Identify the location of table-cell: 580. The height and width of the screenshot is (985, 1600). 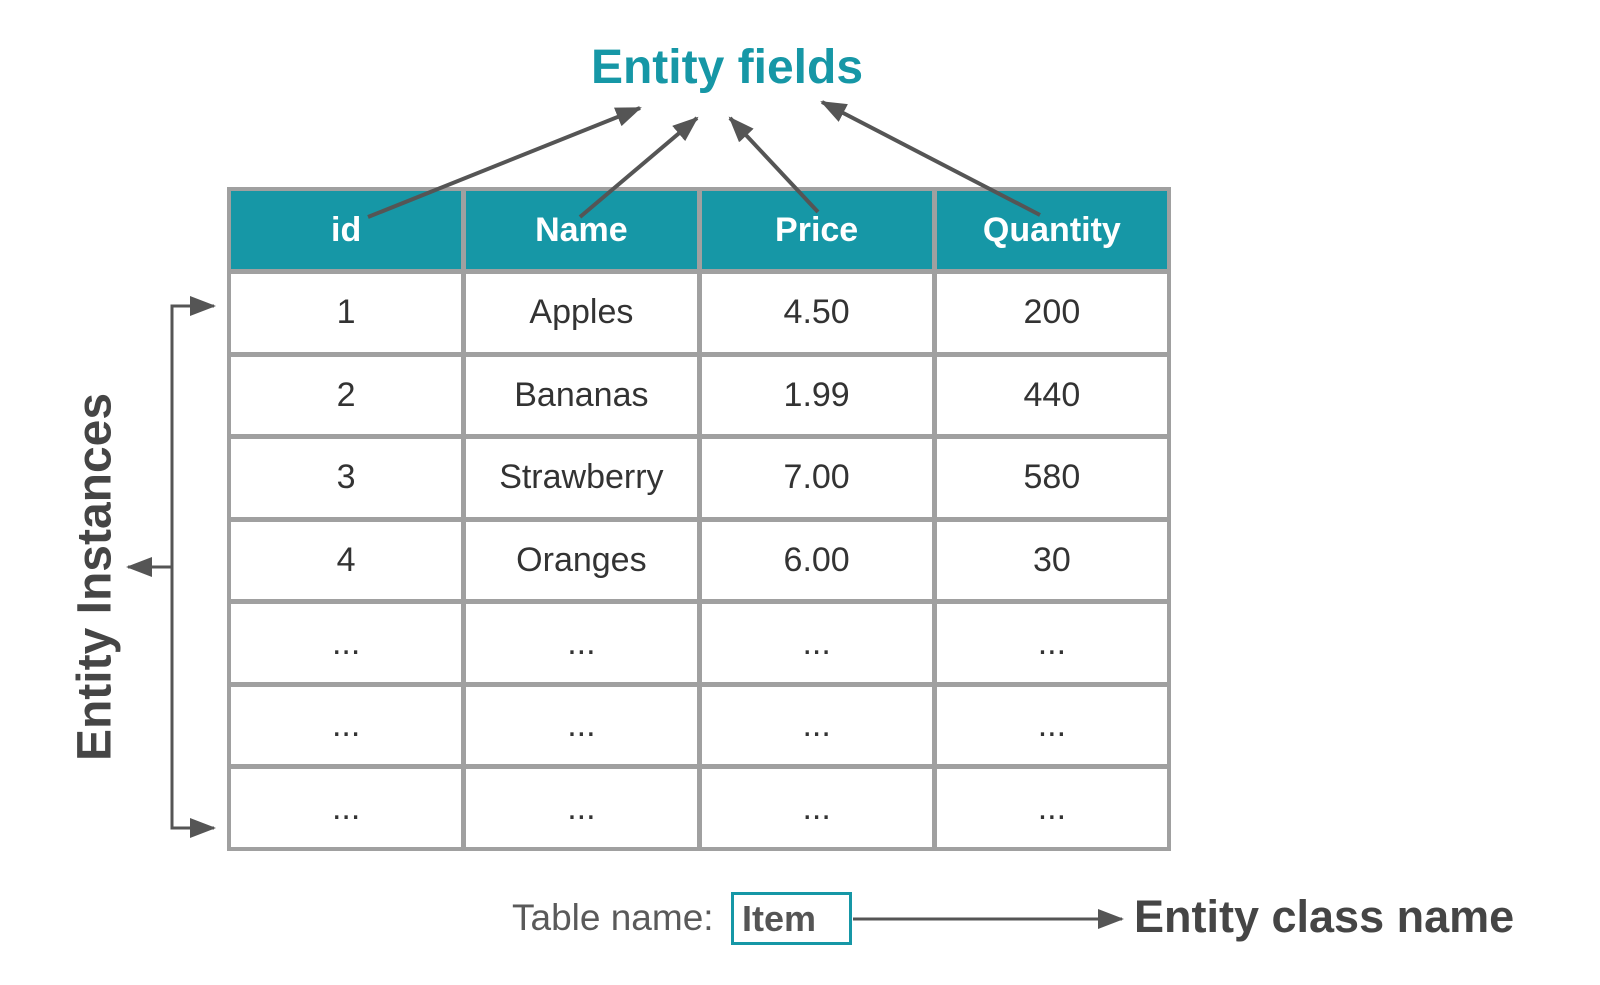
(1051, 478).